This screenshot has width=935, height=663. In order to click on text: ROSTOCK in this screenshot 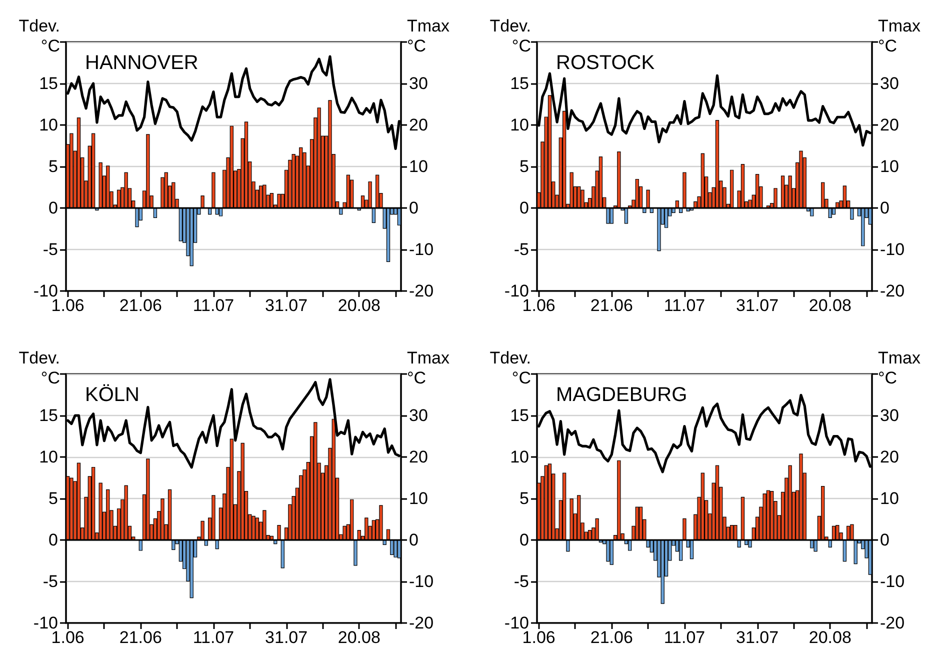, I will do `click(606, 63)`.